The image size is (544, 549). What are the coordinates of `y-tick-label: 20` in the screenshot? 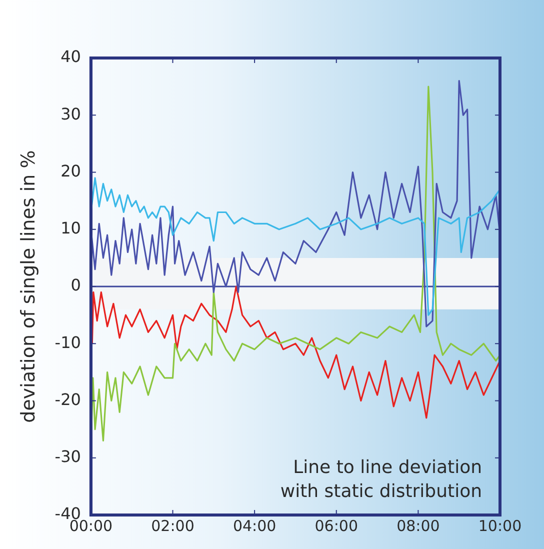 It's located at (70, 170).